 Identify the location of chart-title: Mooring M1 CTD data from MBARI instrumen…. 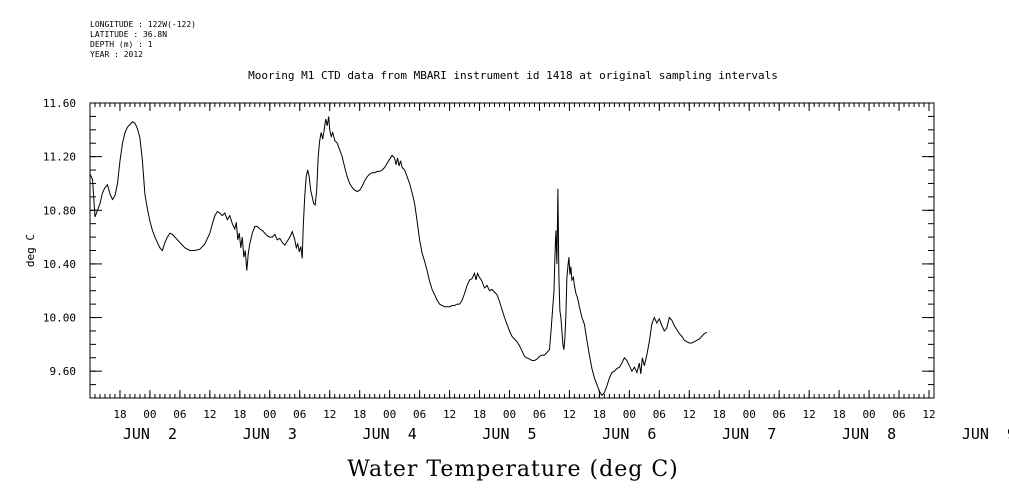
(513, 75).